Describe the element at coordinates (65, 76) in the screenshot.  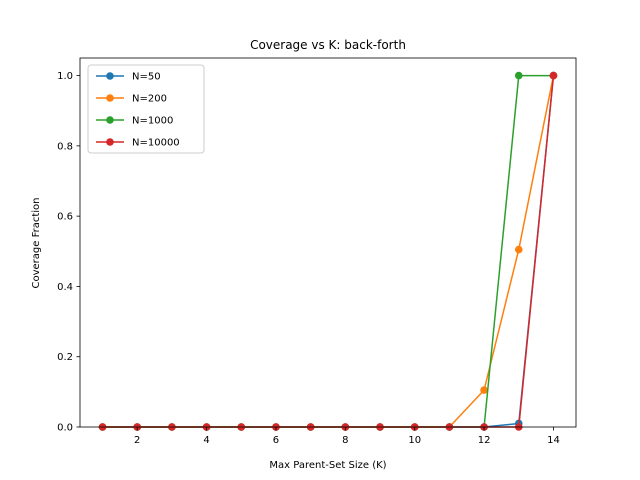
I see `y-tick-label: 1.0` at that location.